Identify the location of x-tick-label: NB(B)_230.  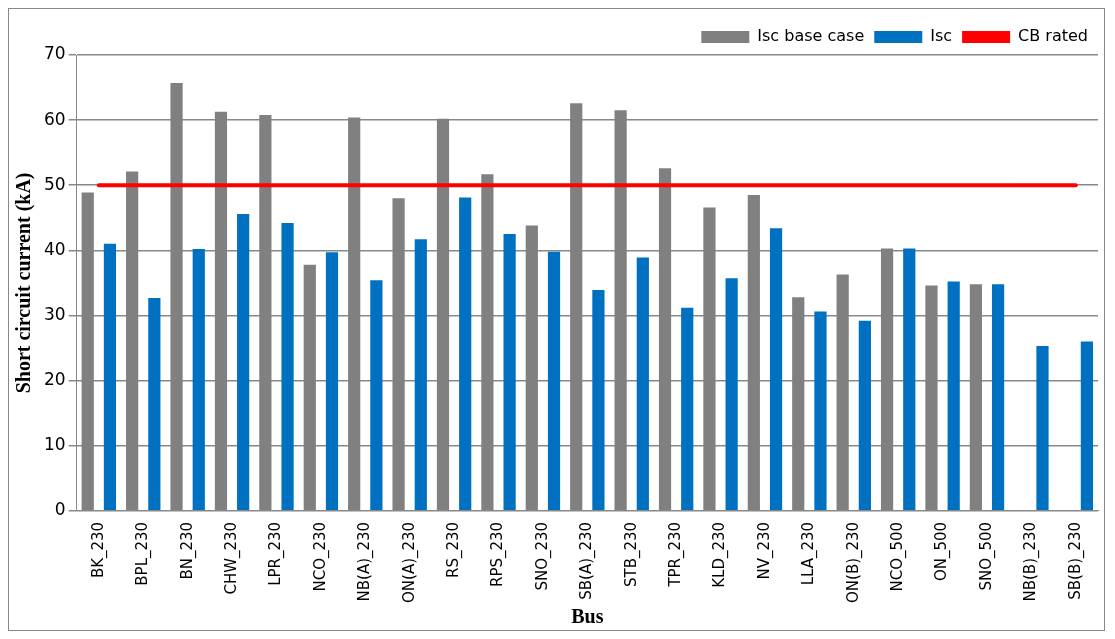
(1031, 561).